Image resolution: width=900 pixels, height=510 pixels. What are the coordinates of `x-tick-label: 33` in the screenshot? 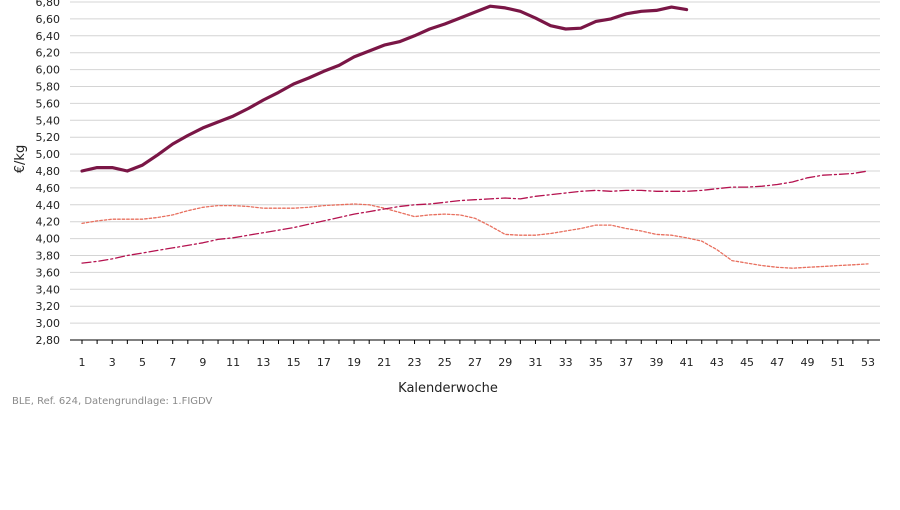 It's located at (566, 362).